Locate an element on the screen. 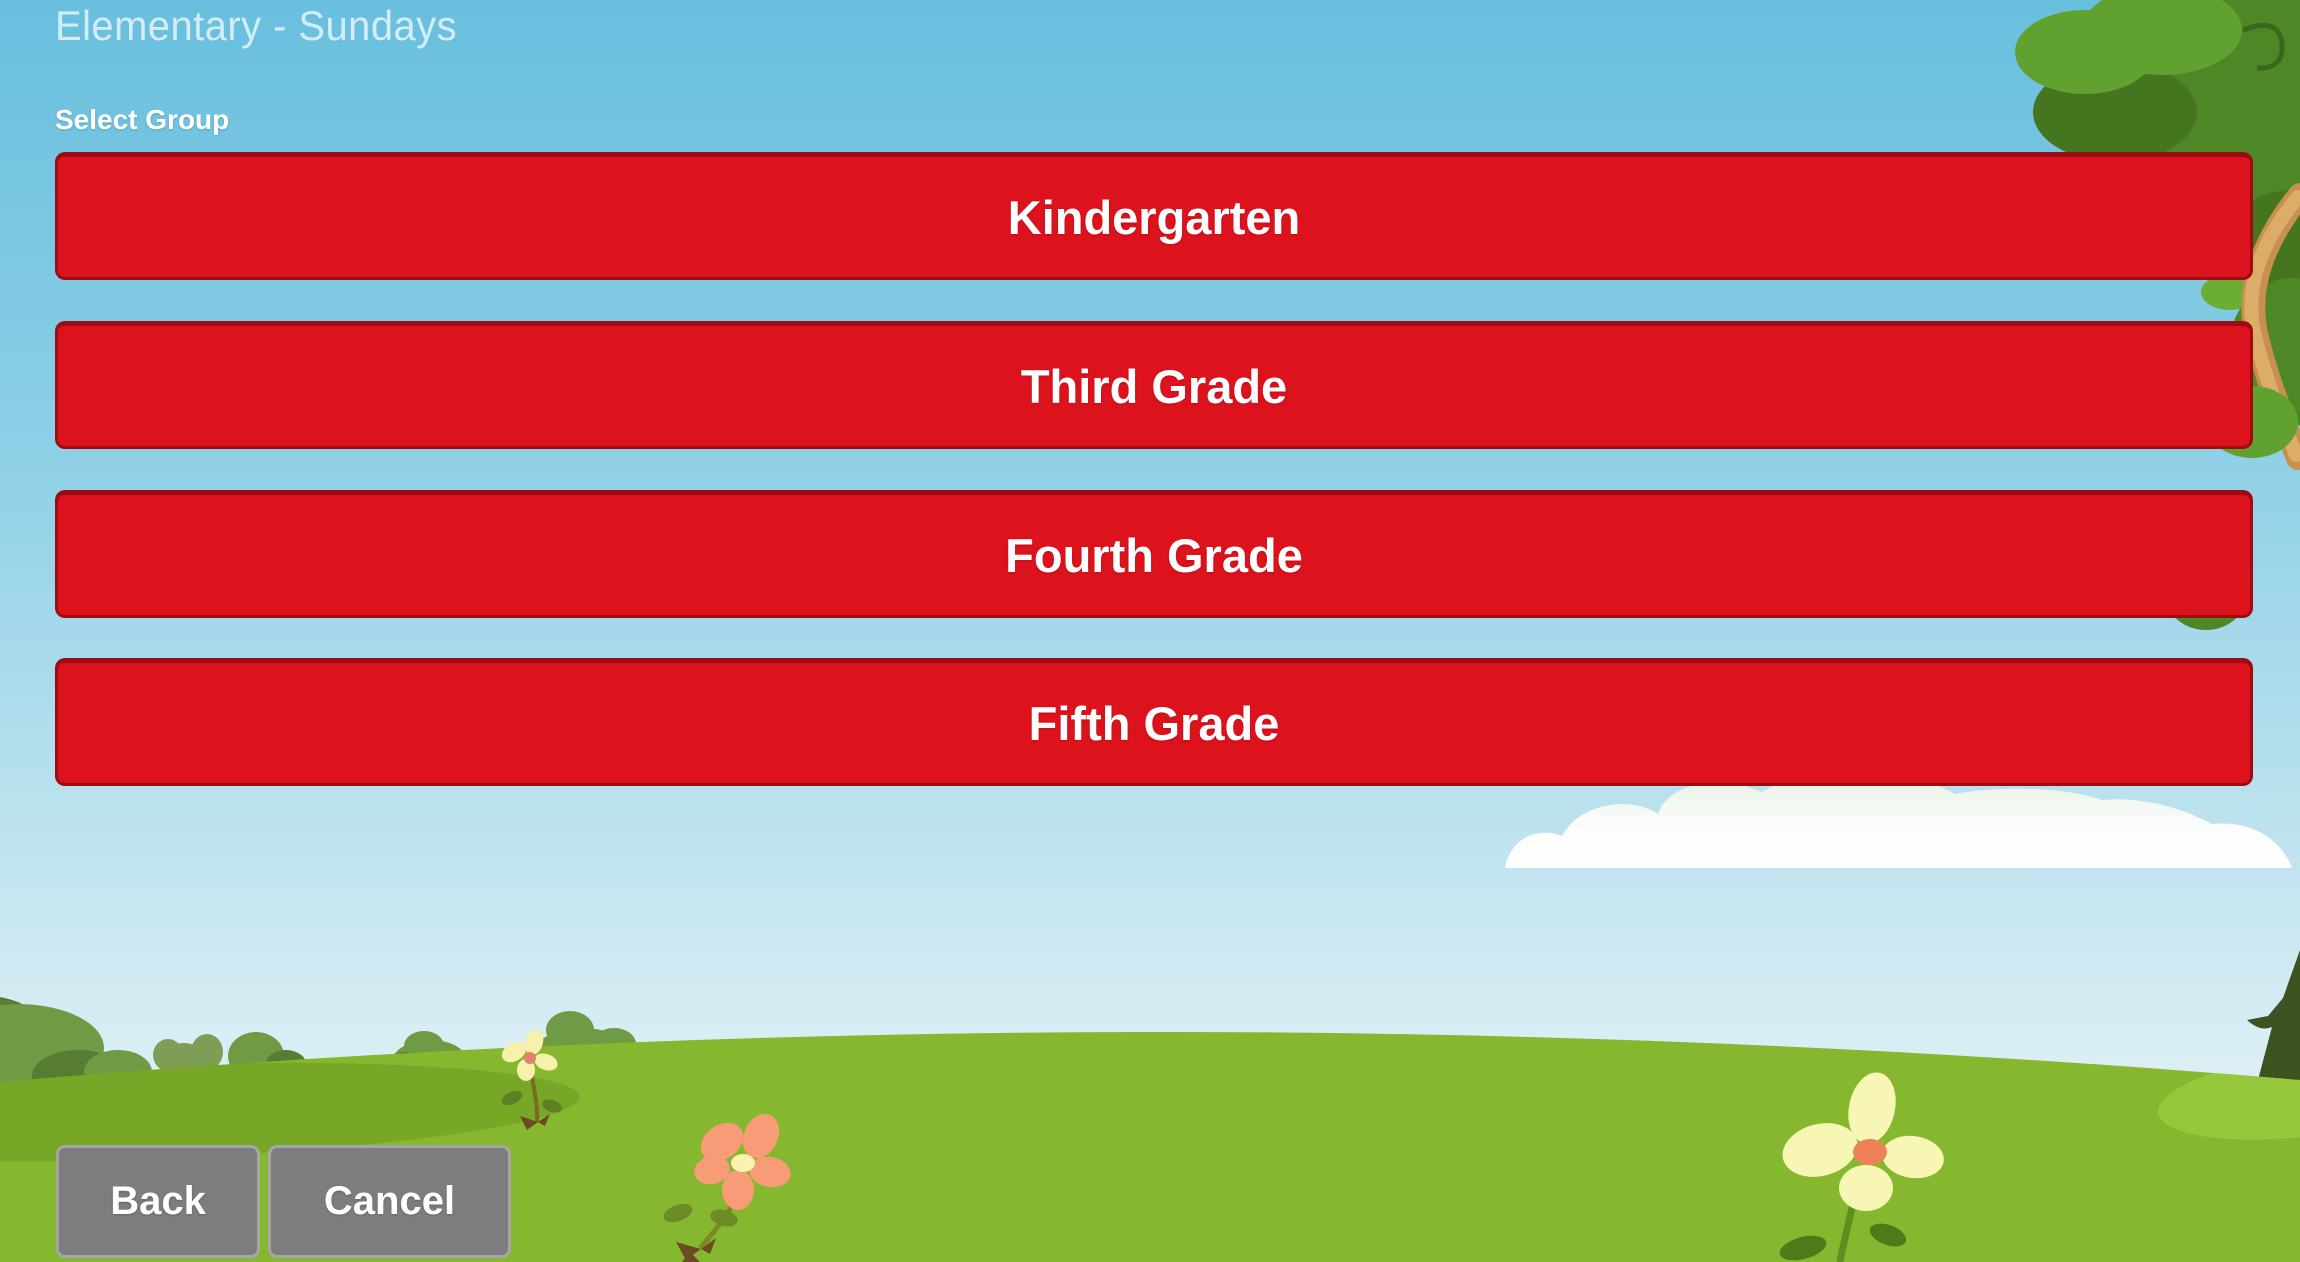 The height and width of the screenshot is (1262, 2300). yellow-flower-icon is located at coordinates (1861, 1167).